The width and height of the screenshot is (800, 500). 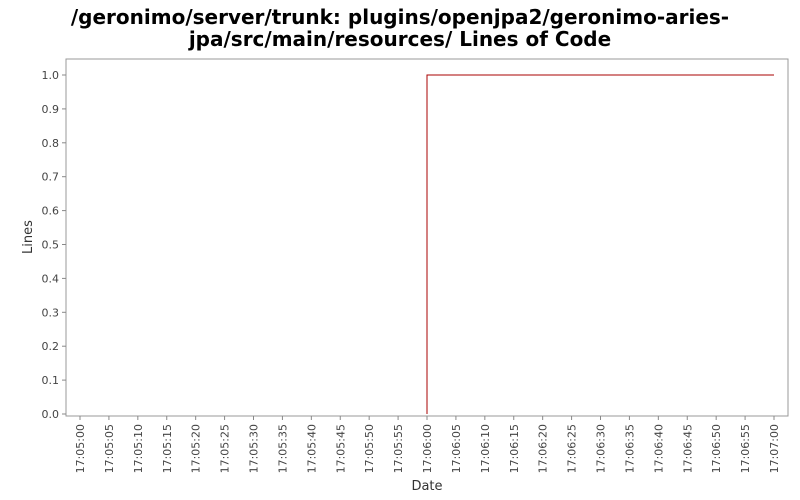 What do you see at coordinates (687, 448) in the screenshot?
I see `x-tick-label: 17:06:45` at bounding box center [687, 448].